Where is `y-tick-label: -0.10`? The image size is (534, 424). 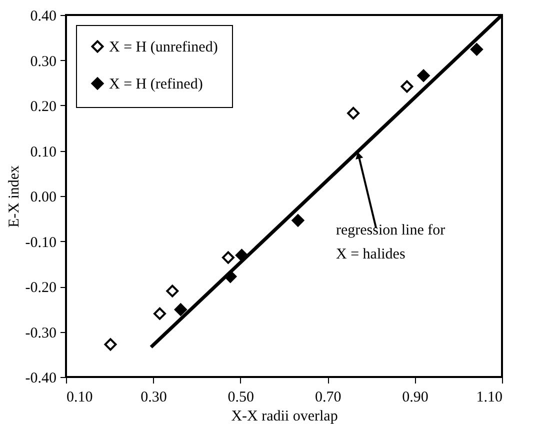 y-tick-label: -0.10 is located at coordinates (40, 242).